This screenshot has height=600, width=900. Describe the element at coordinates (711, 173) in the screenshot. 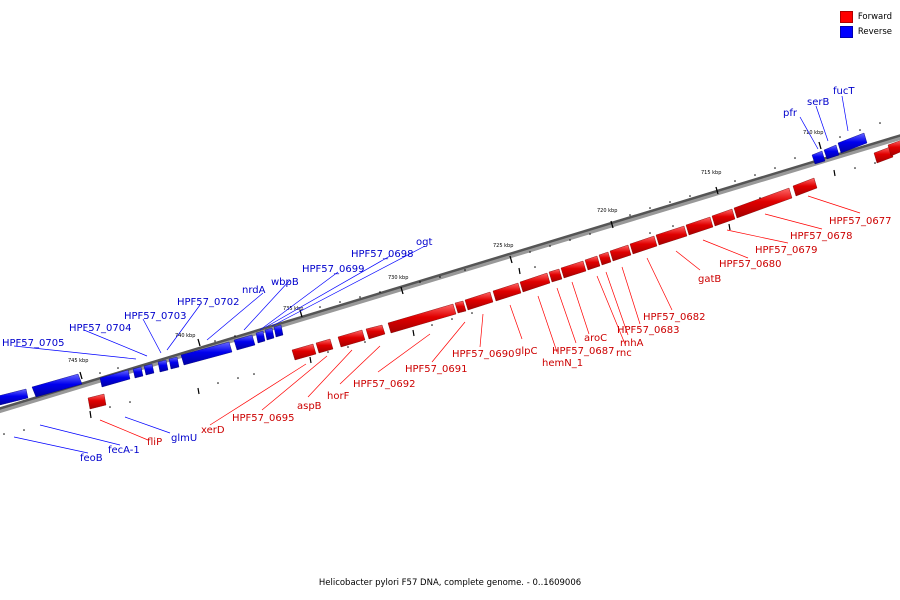

I see `tick-label: 715 kbp` at that location.